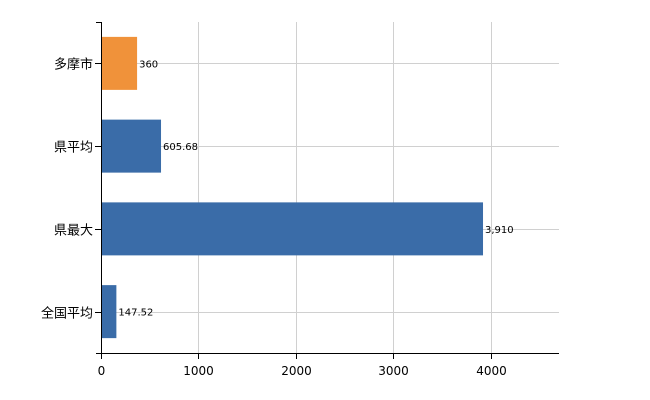 The width and height of the screenshot is (650, 400). What do you see at coordinates (180, 147) in the screenshot?
I see `data-label: 605.68` at bounding box center [180, 147].